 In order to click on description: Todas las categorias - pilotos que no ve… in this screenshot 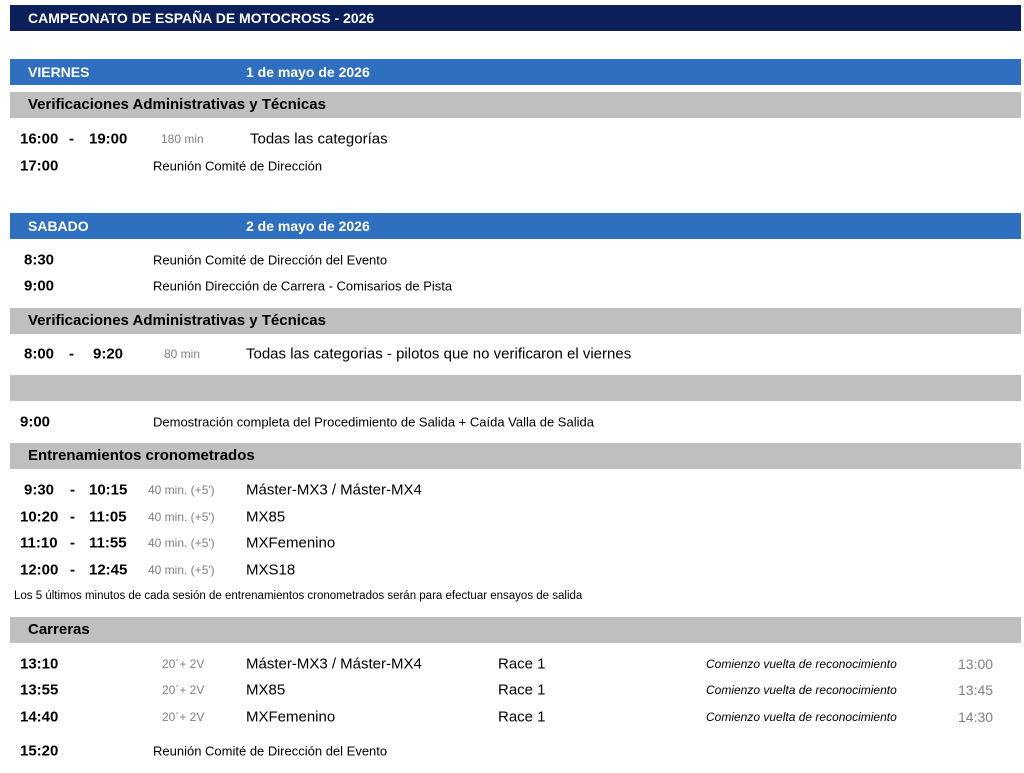, I will do `click(439, 354)`.